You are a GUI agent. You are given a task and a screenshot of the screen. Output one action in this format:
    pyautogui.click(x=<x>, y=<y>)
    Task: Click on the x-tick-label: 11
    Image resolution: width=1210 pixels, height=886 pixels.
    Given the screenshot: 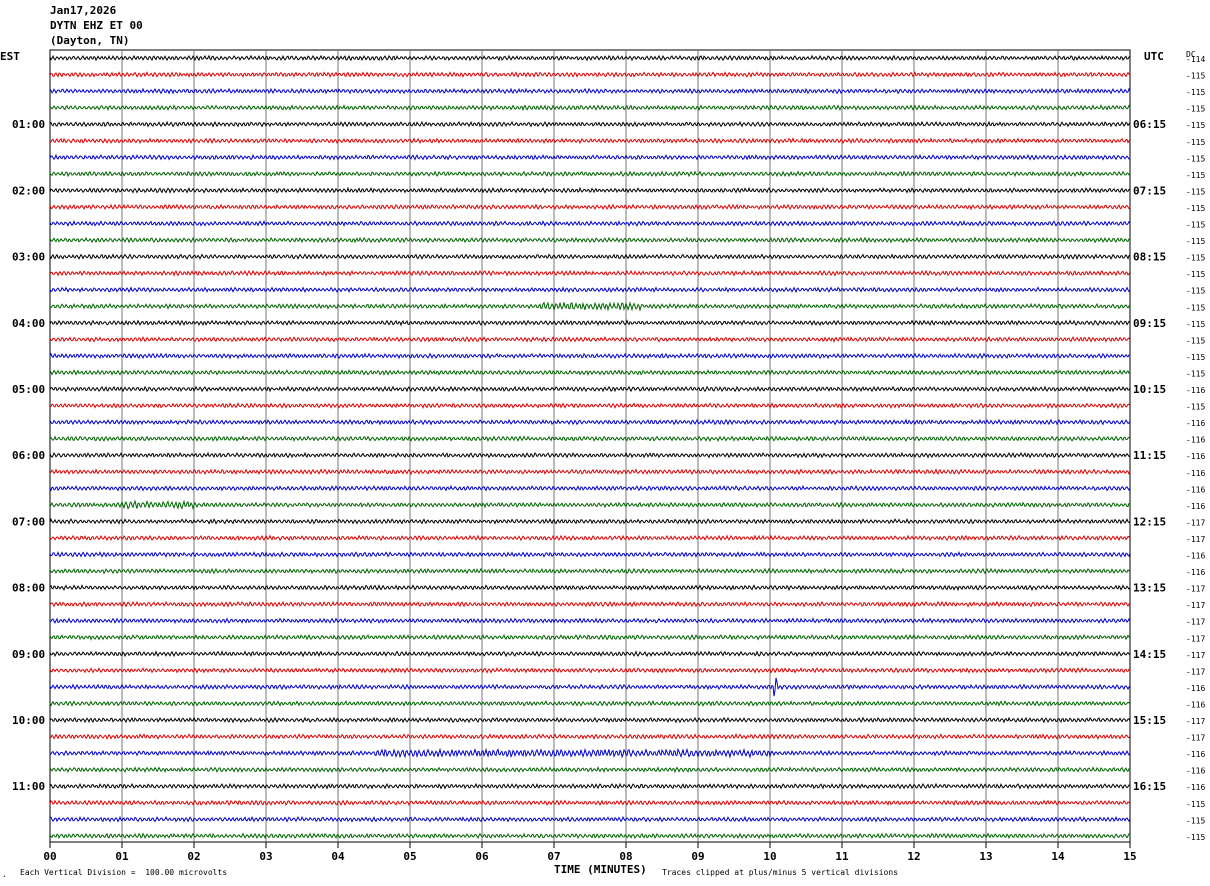 What is the action you would take?
    pyautogui.click(x=842, y=856)
    